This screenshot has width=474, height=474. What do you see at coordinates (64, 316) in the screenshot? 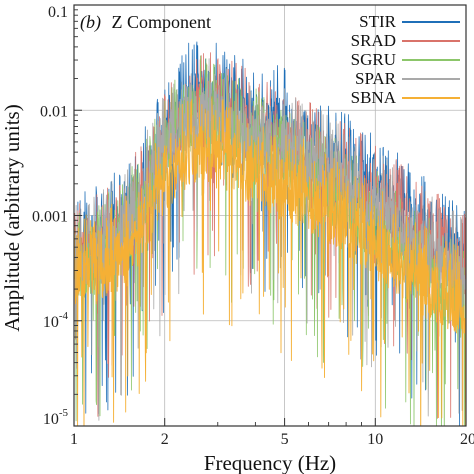
I see `y-tick-exponent: -4` at bounding box center [64, 316].